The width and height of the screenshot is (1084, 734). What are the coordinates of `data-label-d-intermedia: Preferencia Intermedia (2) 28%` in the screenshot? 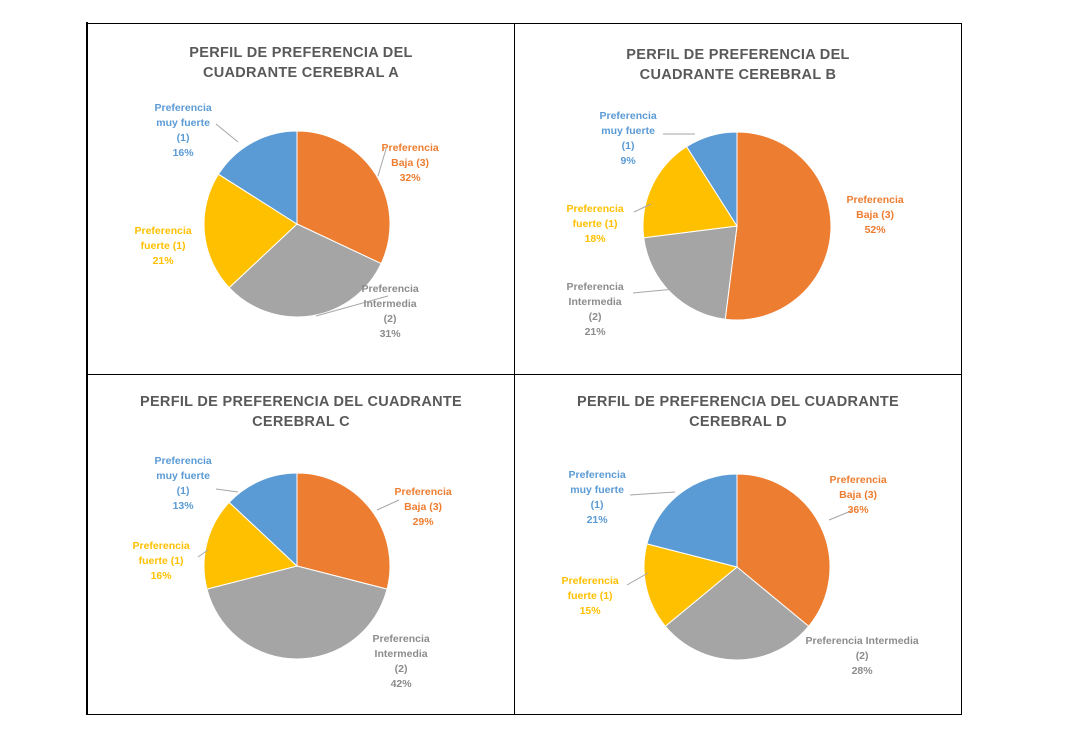 It's located at (862, 656).